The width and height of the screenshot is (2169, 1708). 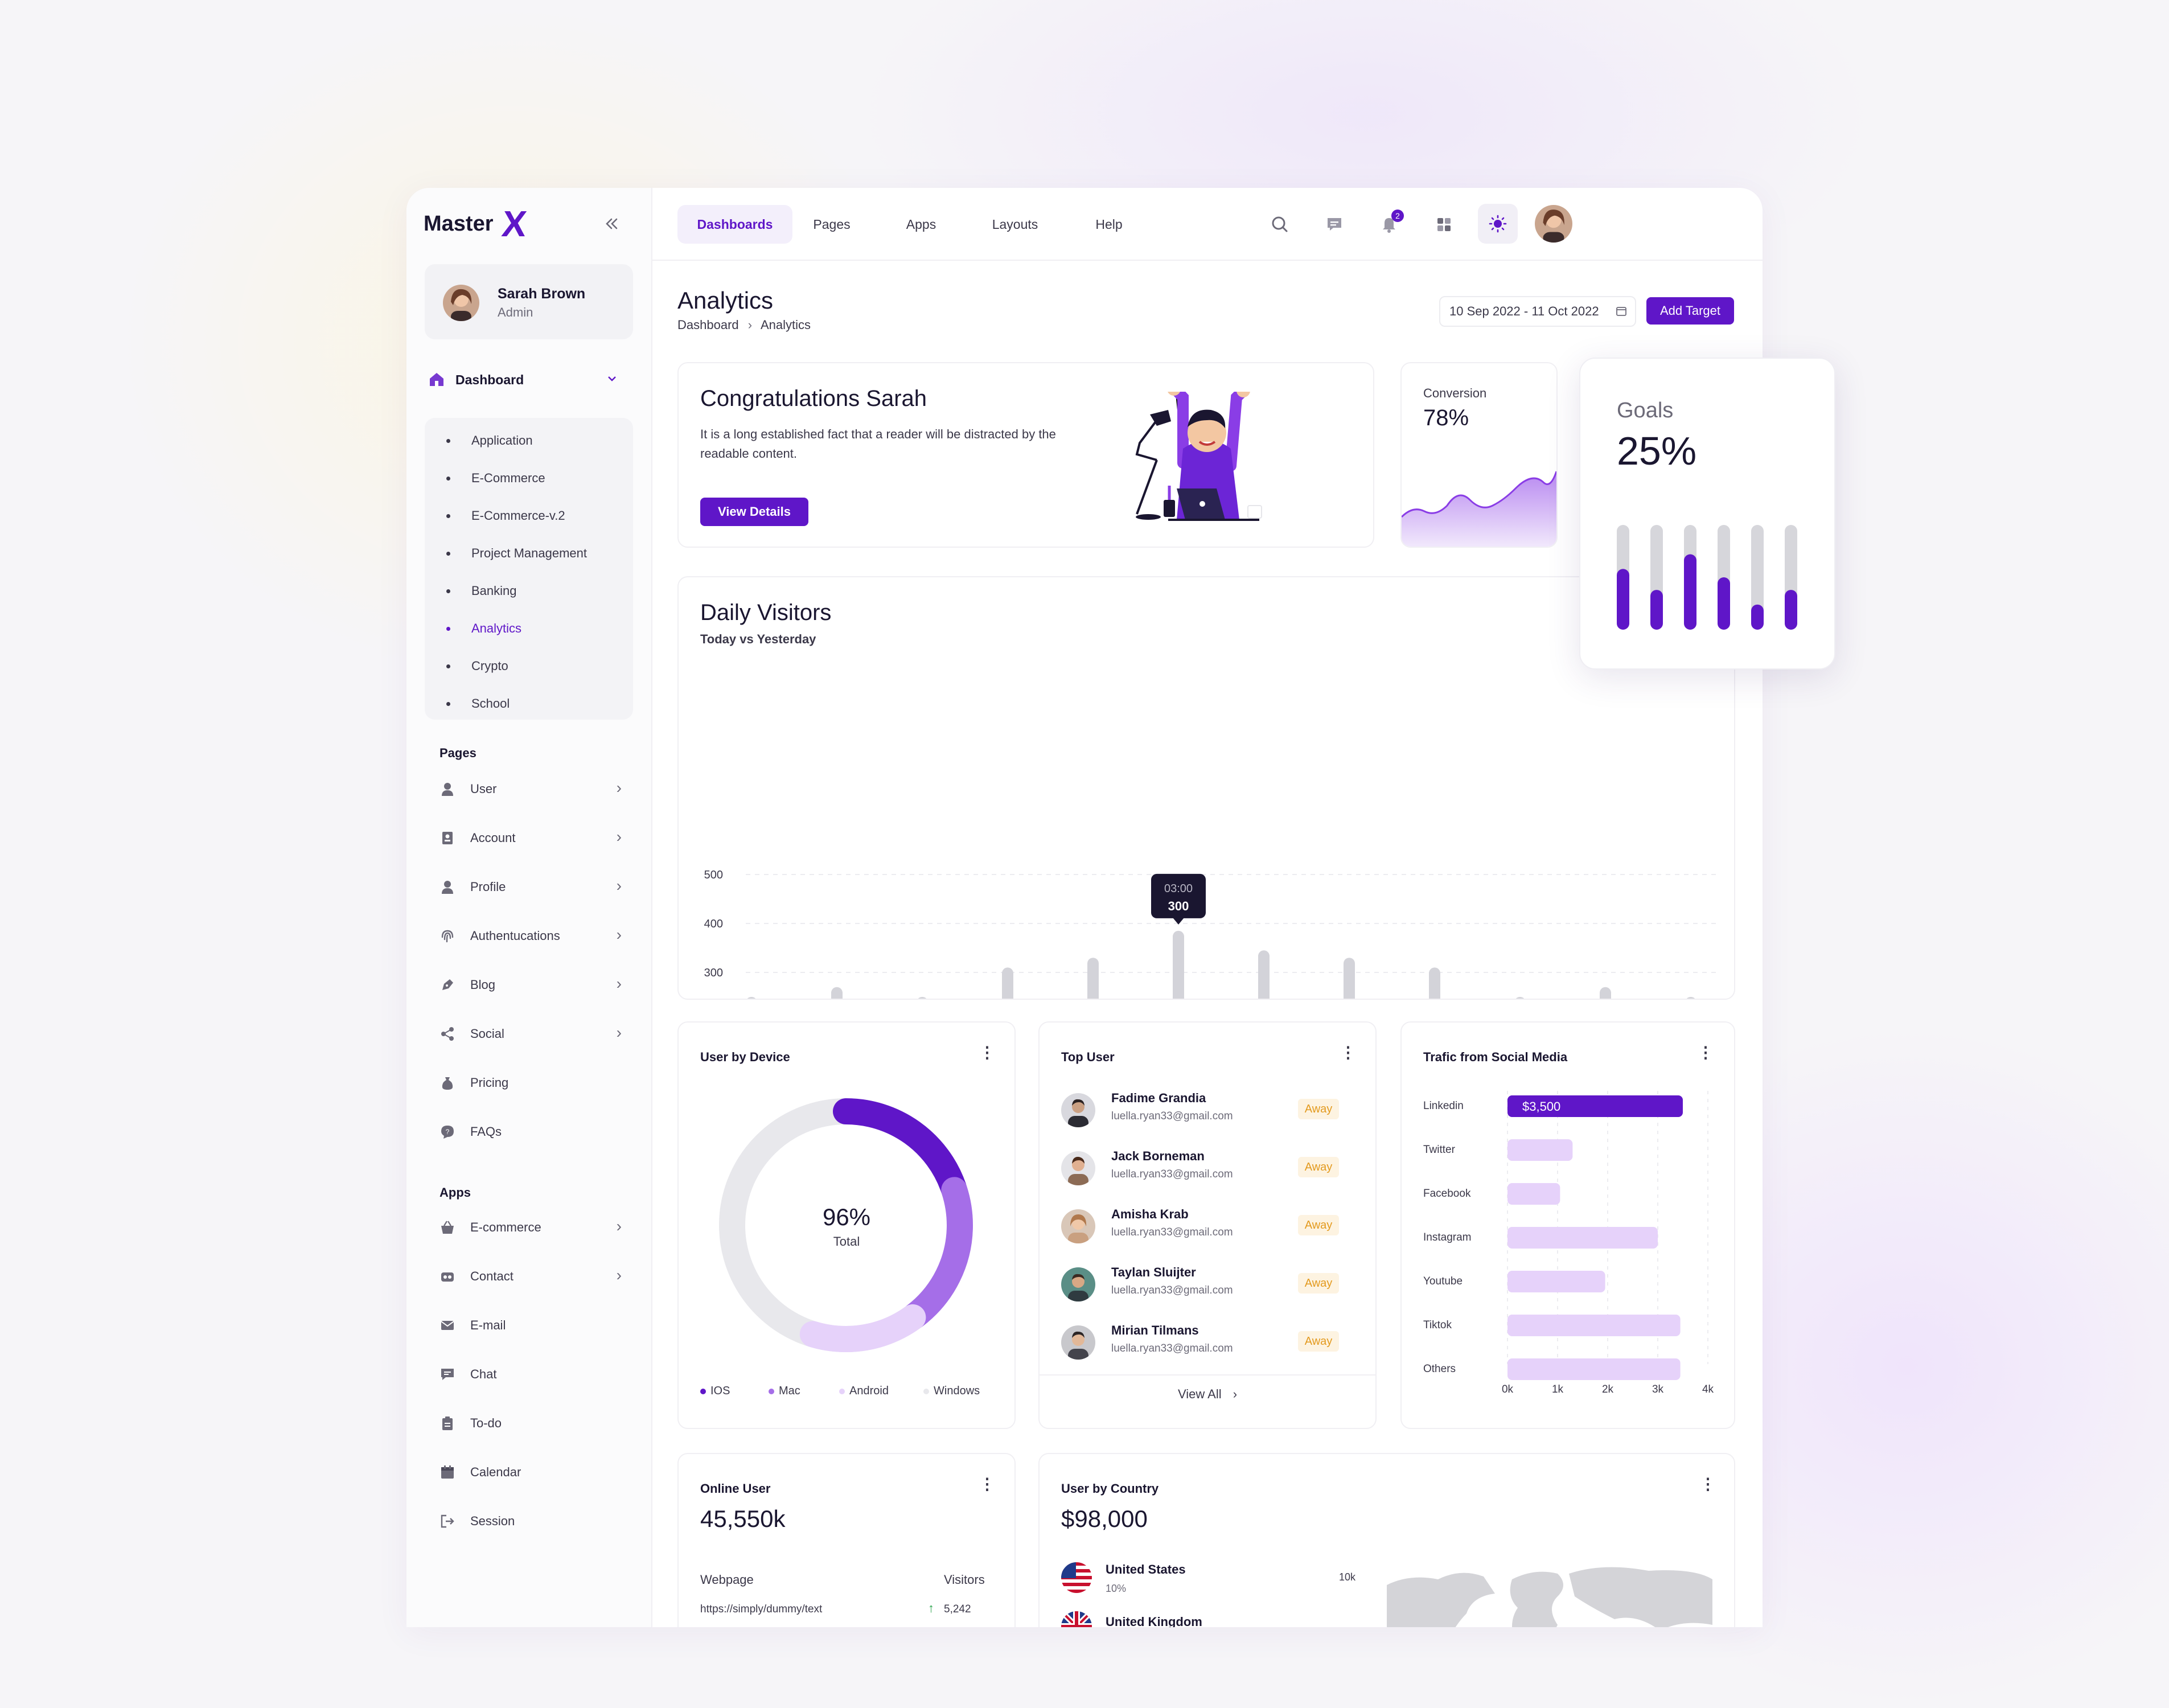 What do you see at coordinates (529, 301) in the screenshot?
I see `user-profile-card: Sarah Brown Admin` at bounding box center [529, 301].